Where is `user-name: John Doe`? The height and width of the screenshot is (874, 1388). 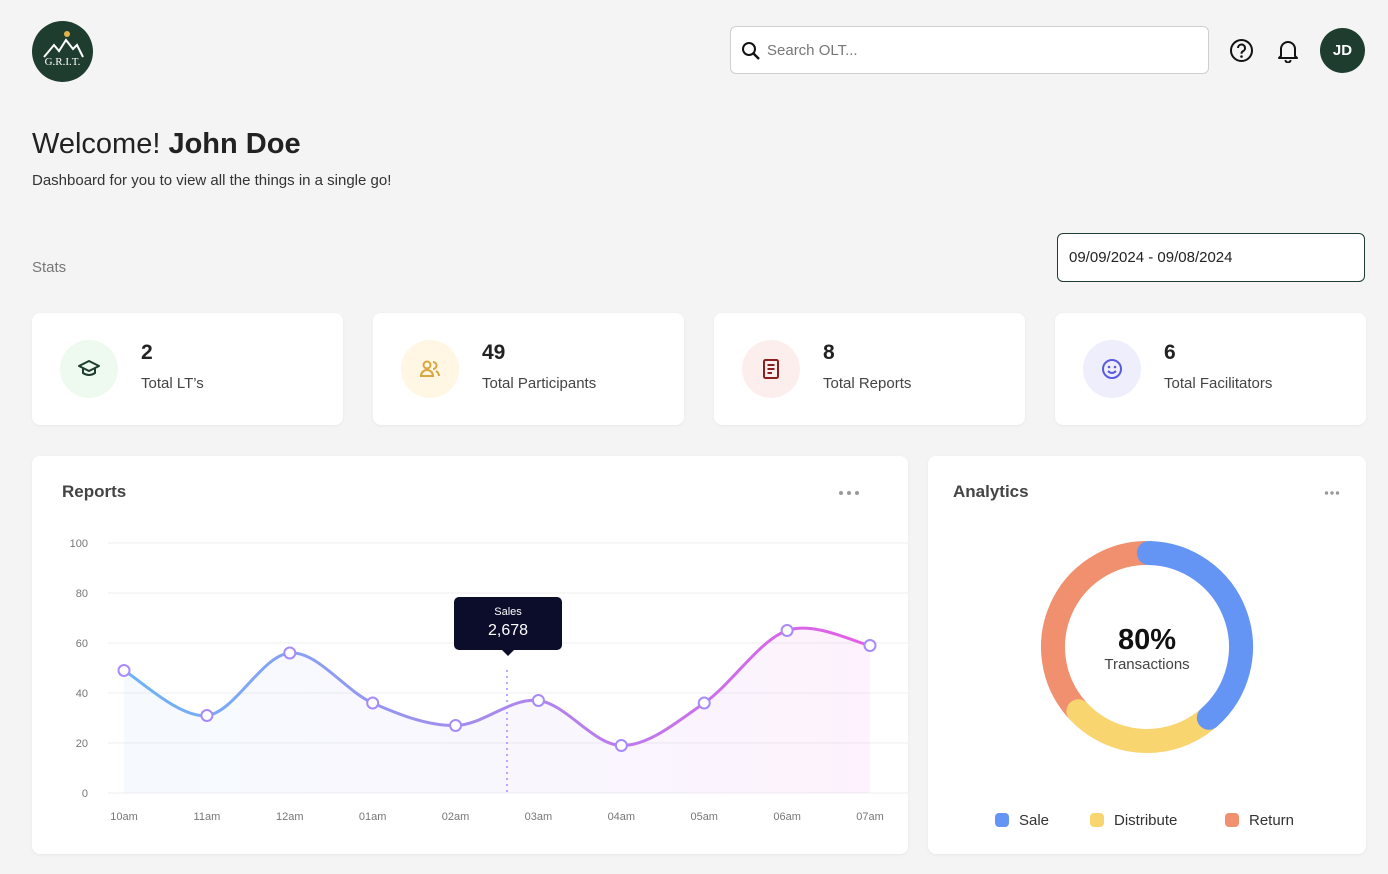
user-name: John Doe is located at coordinates (234, 144).